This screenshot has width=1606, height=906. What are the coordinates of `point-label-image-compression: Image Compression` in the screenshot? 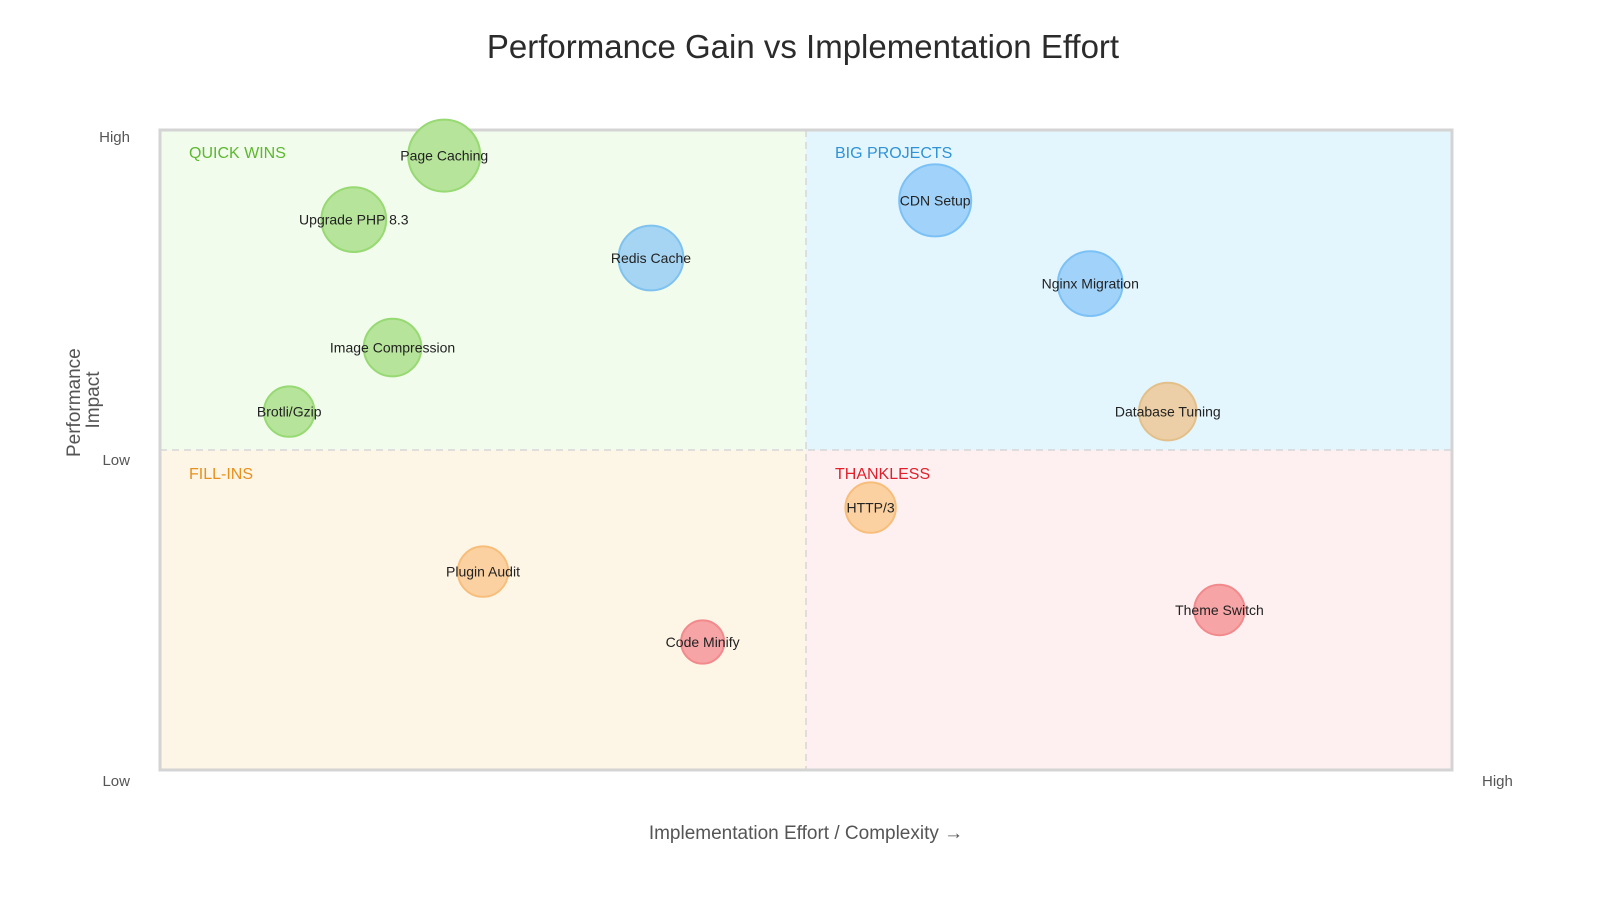 It's located at (392, 348).